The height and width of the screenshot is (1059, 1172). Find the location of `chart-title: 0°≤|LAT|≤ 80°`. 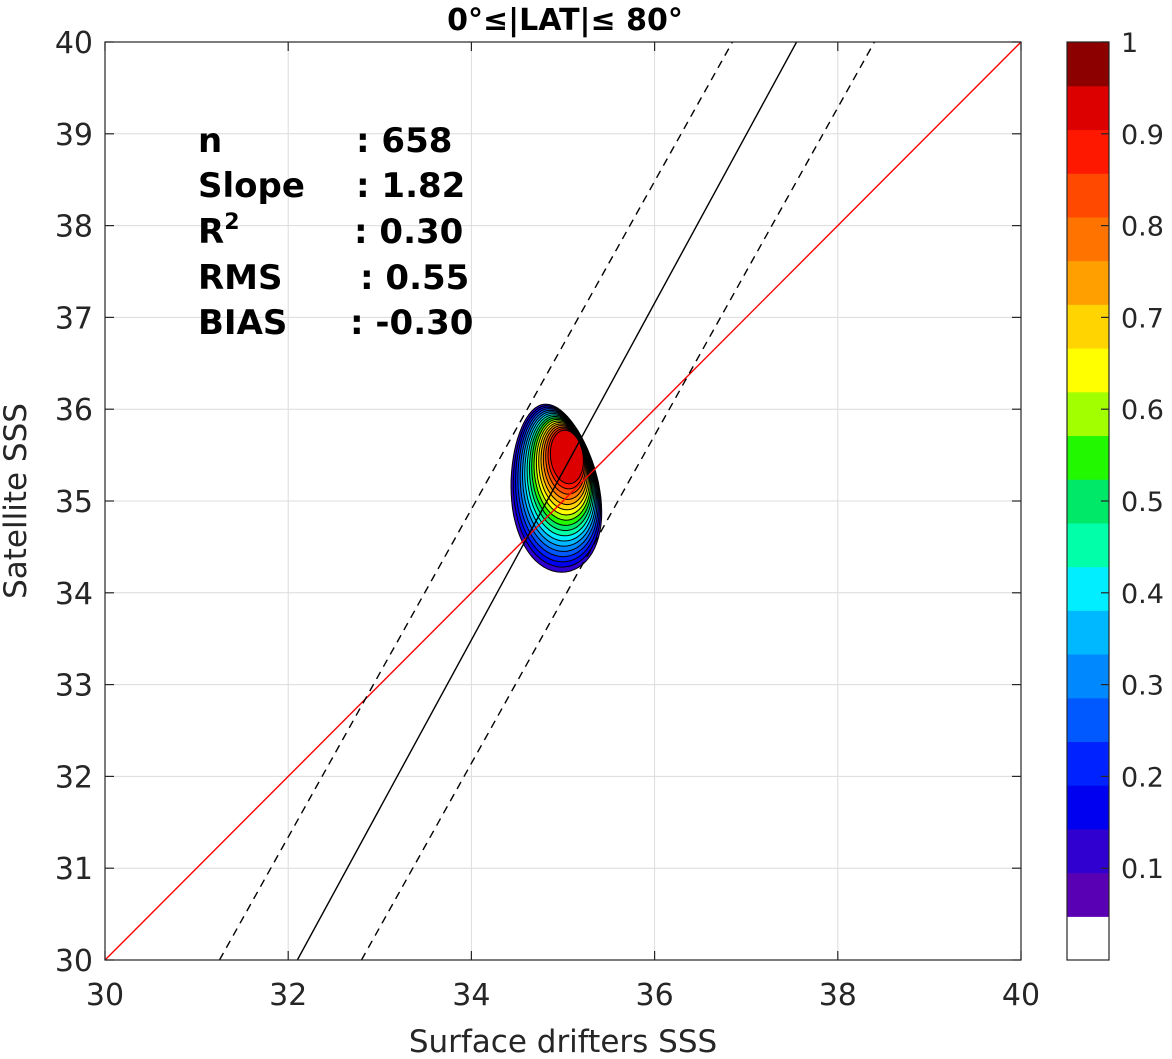

chart-title: 0°≤|LAT|≤ 80° is located at coordinates (565, 20).